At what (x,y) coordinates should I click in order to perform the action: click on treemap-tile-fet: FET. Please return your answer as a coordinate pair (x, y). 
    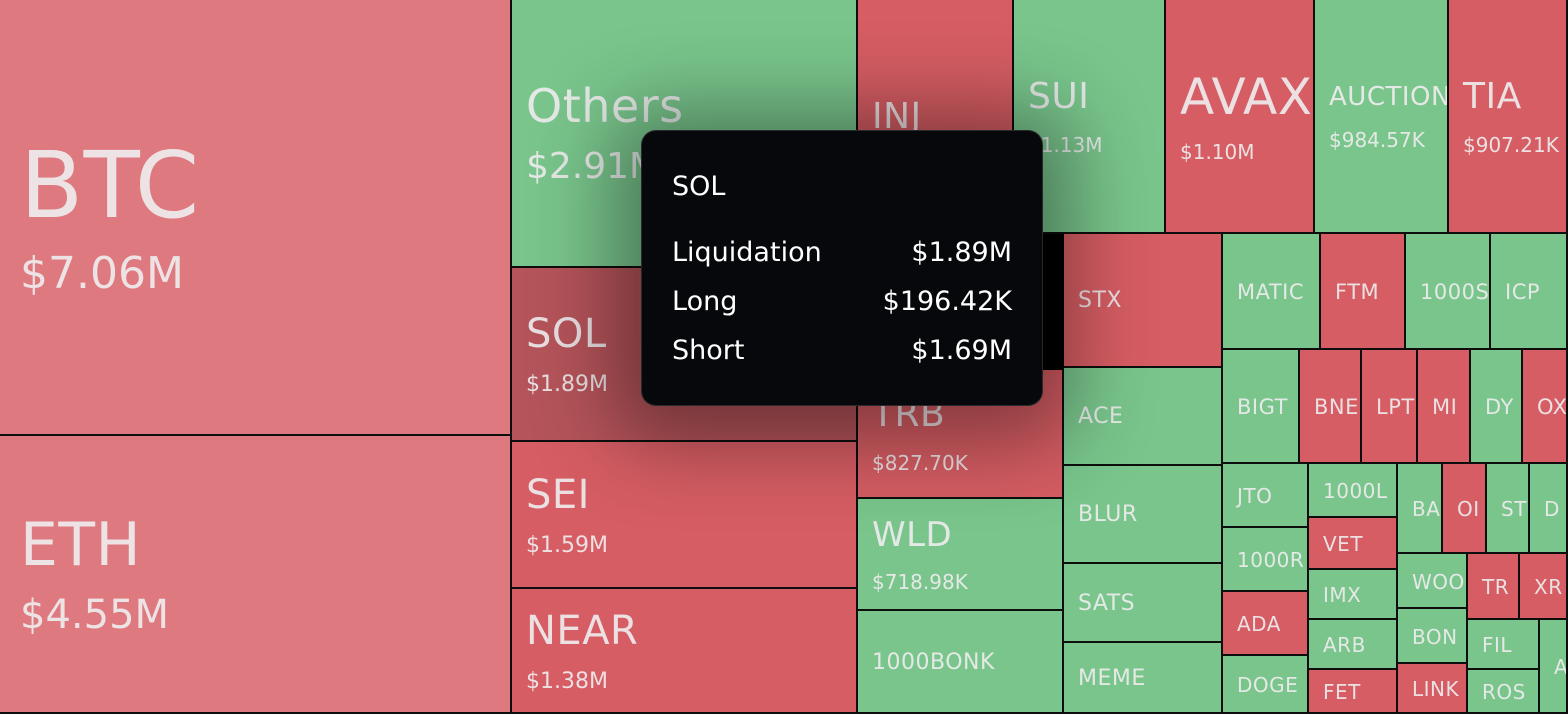
    Looking at the image, I should click on (1353, 692).